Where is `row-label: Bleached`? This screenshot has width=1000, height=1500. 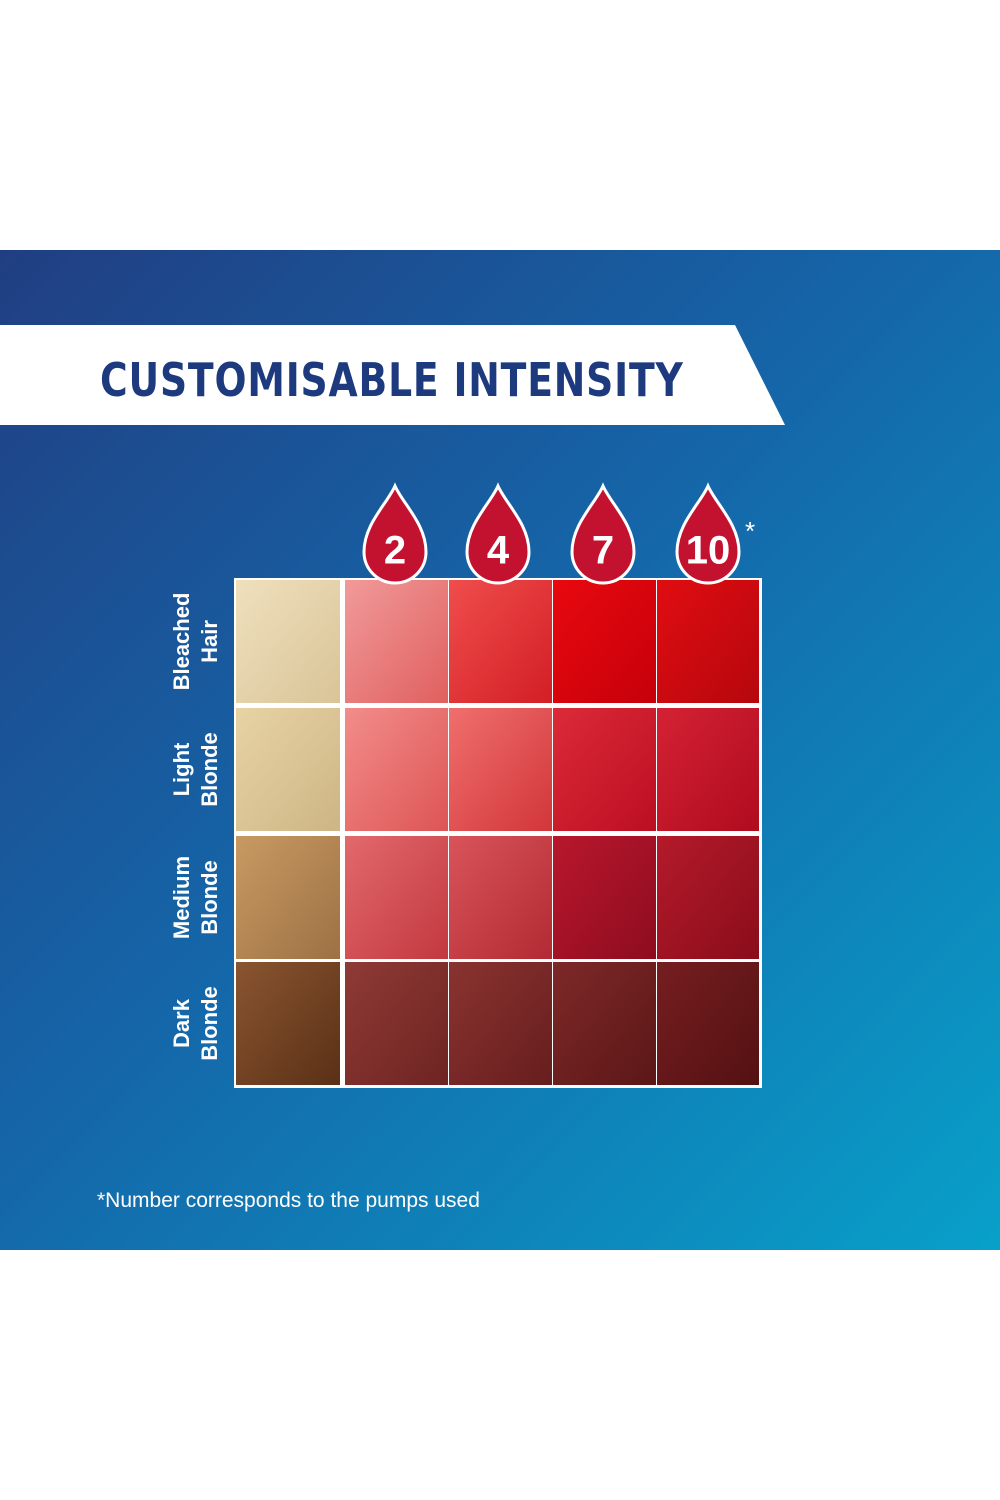
row-label: Bleached is located at coordinates (181, 642).